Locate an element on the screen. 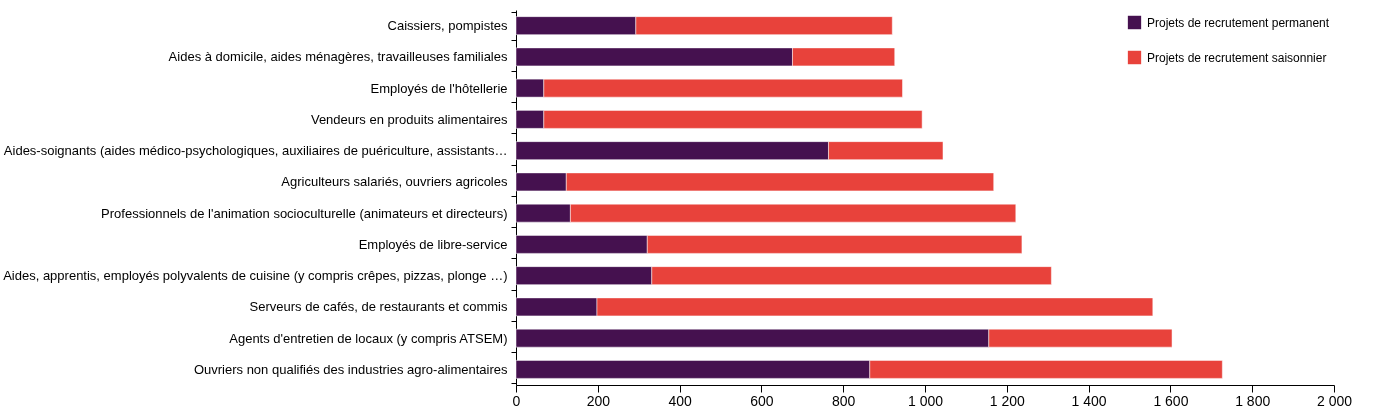  legend-label: Projets de recrutement permanent is located at coordinates (1238, 22).